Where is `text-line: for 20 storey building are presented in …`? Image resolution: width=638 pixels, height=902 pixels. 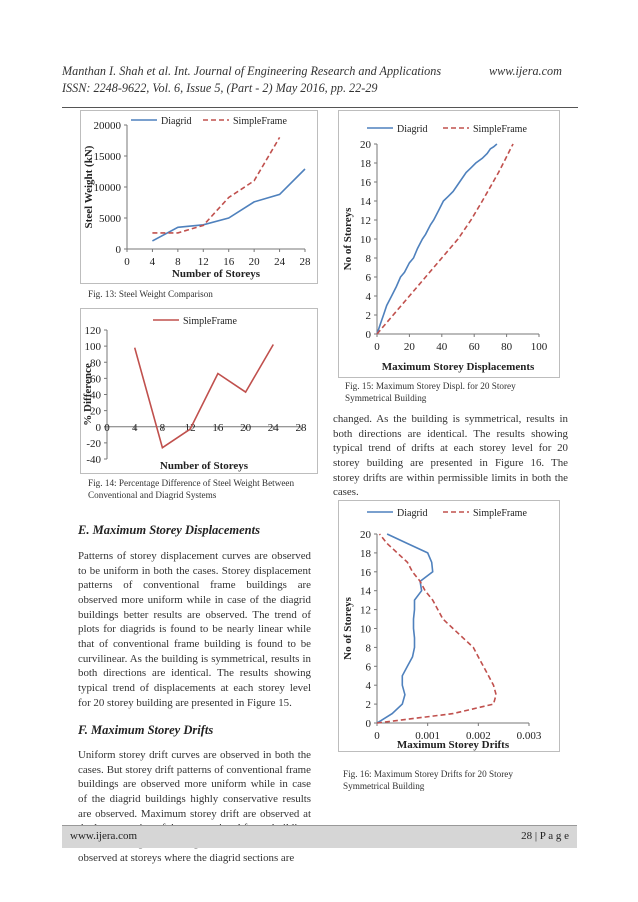
text-line: for 20 storey building are presented in … is located at coordinates (185, 702).